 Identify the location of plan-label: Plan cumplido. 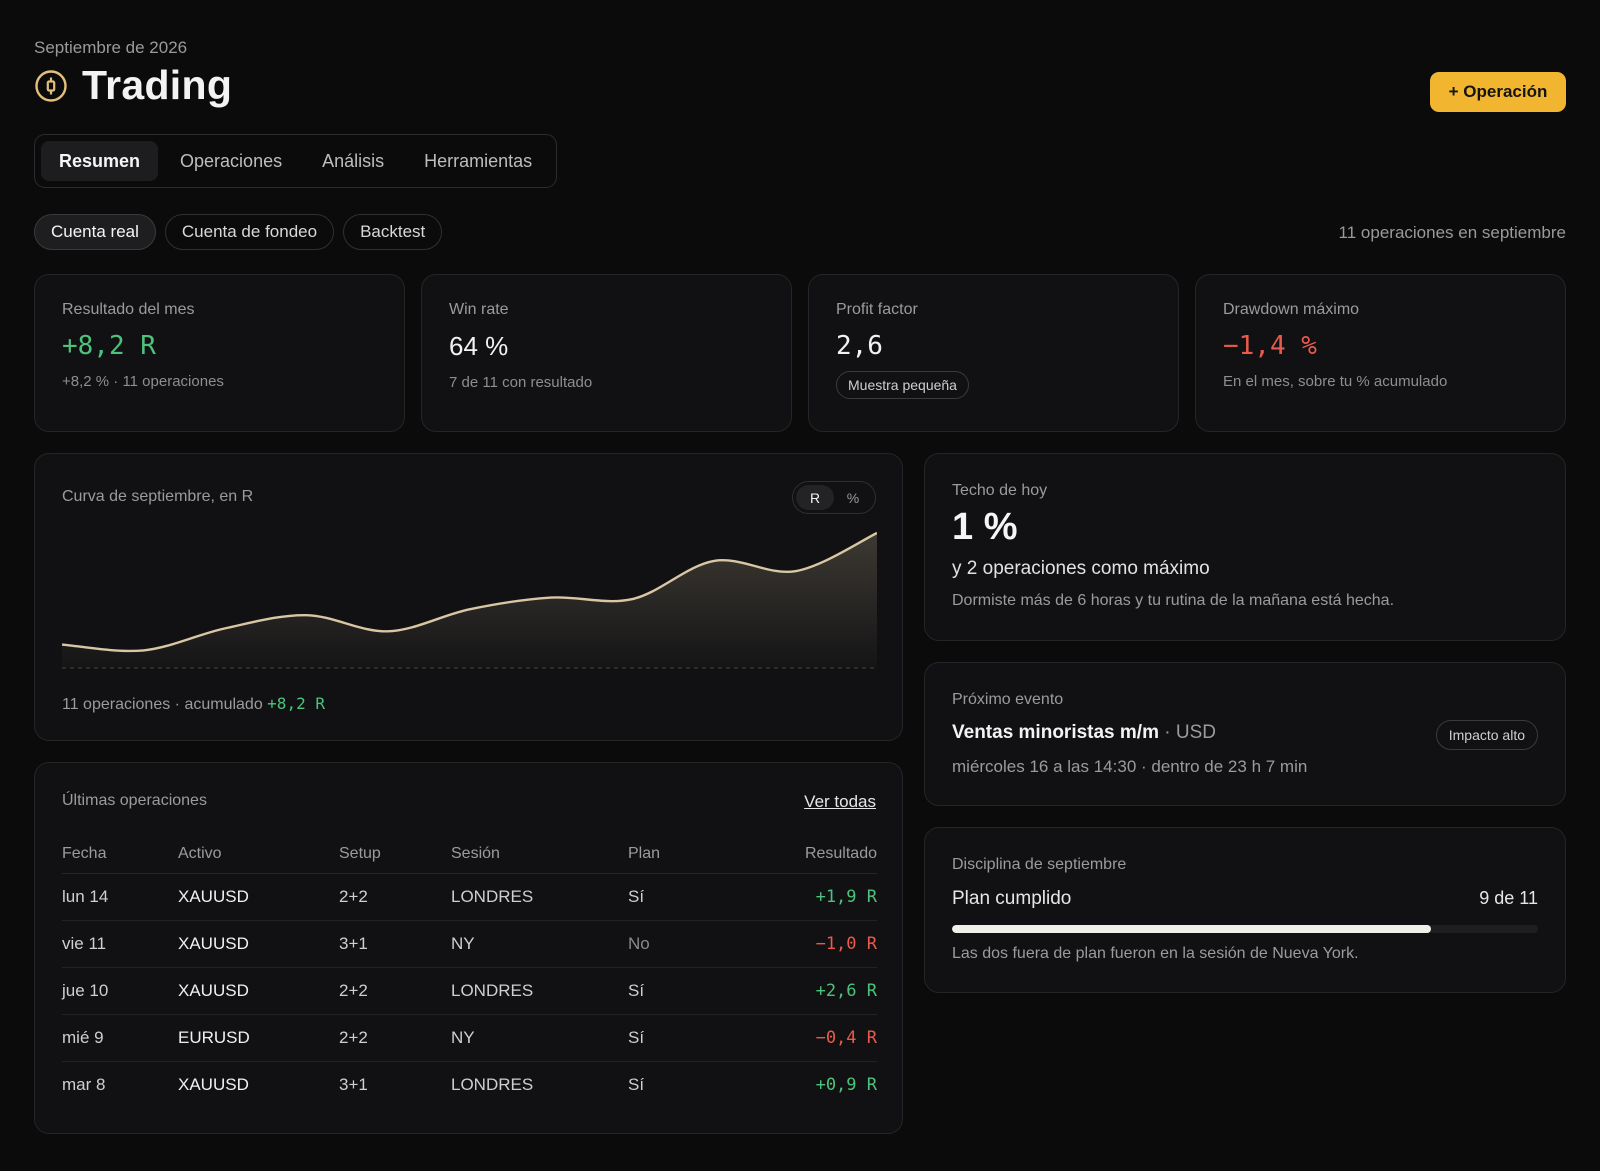
(1012, 898).